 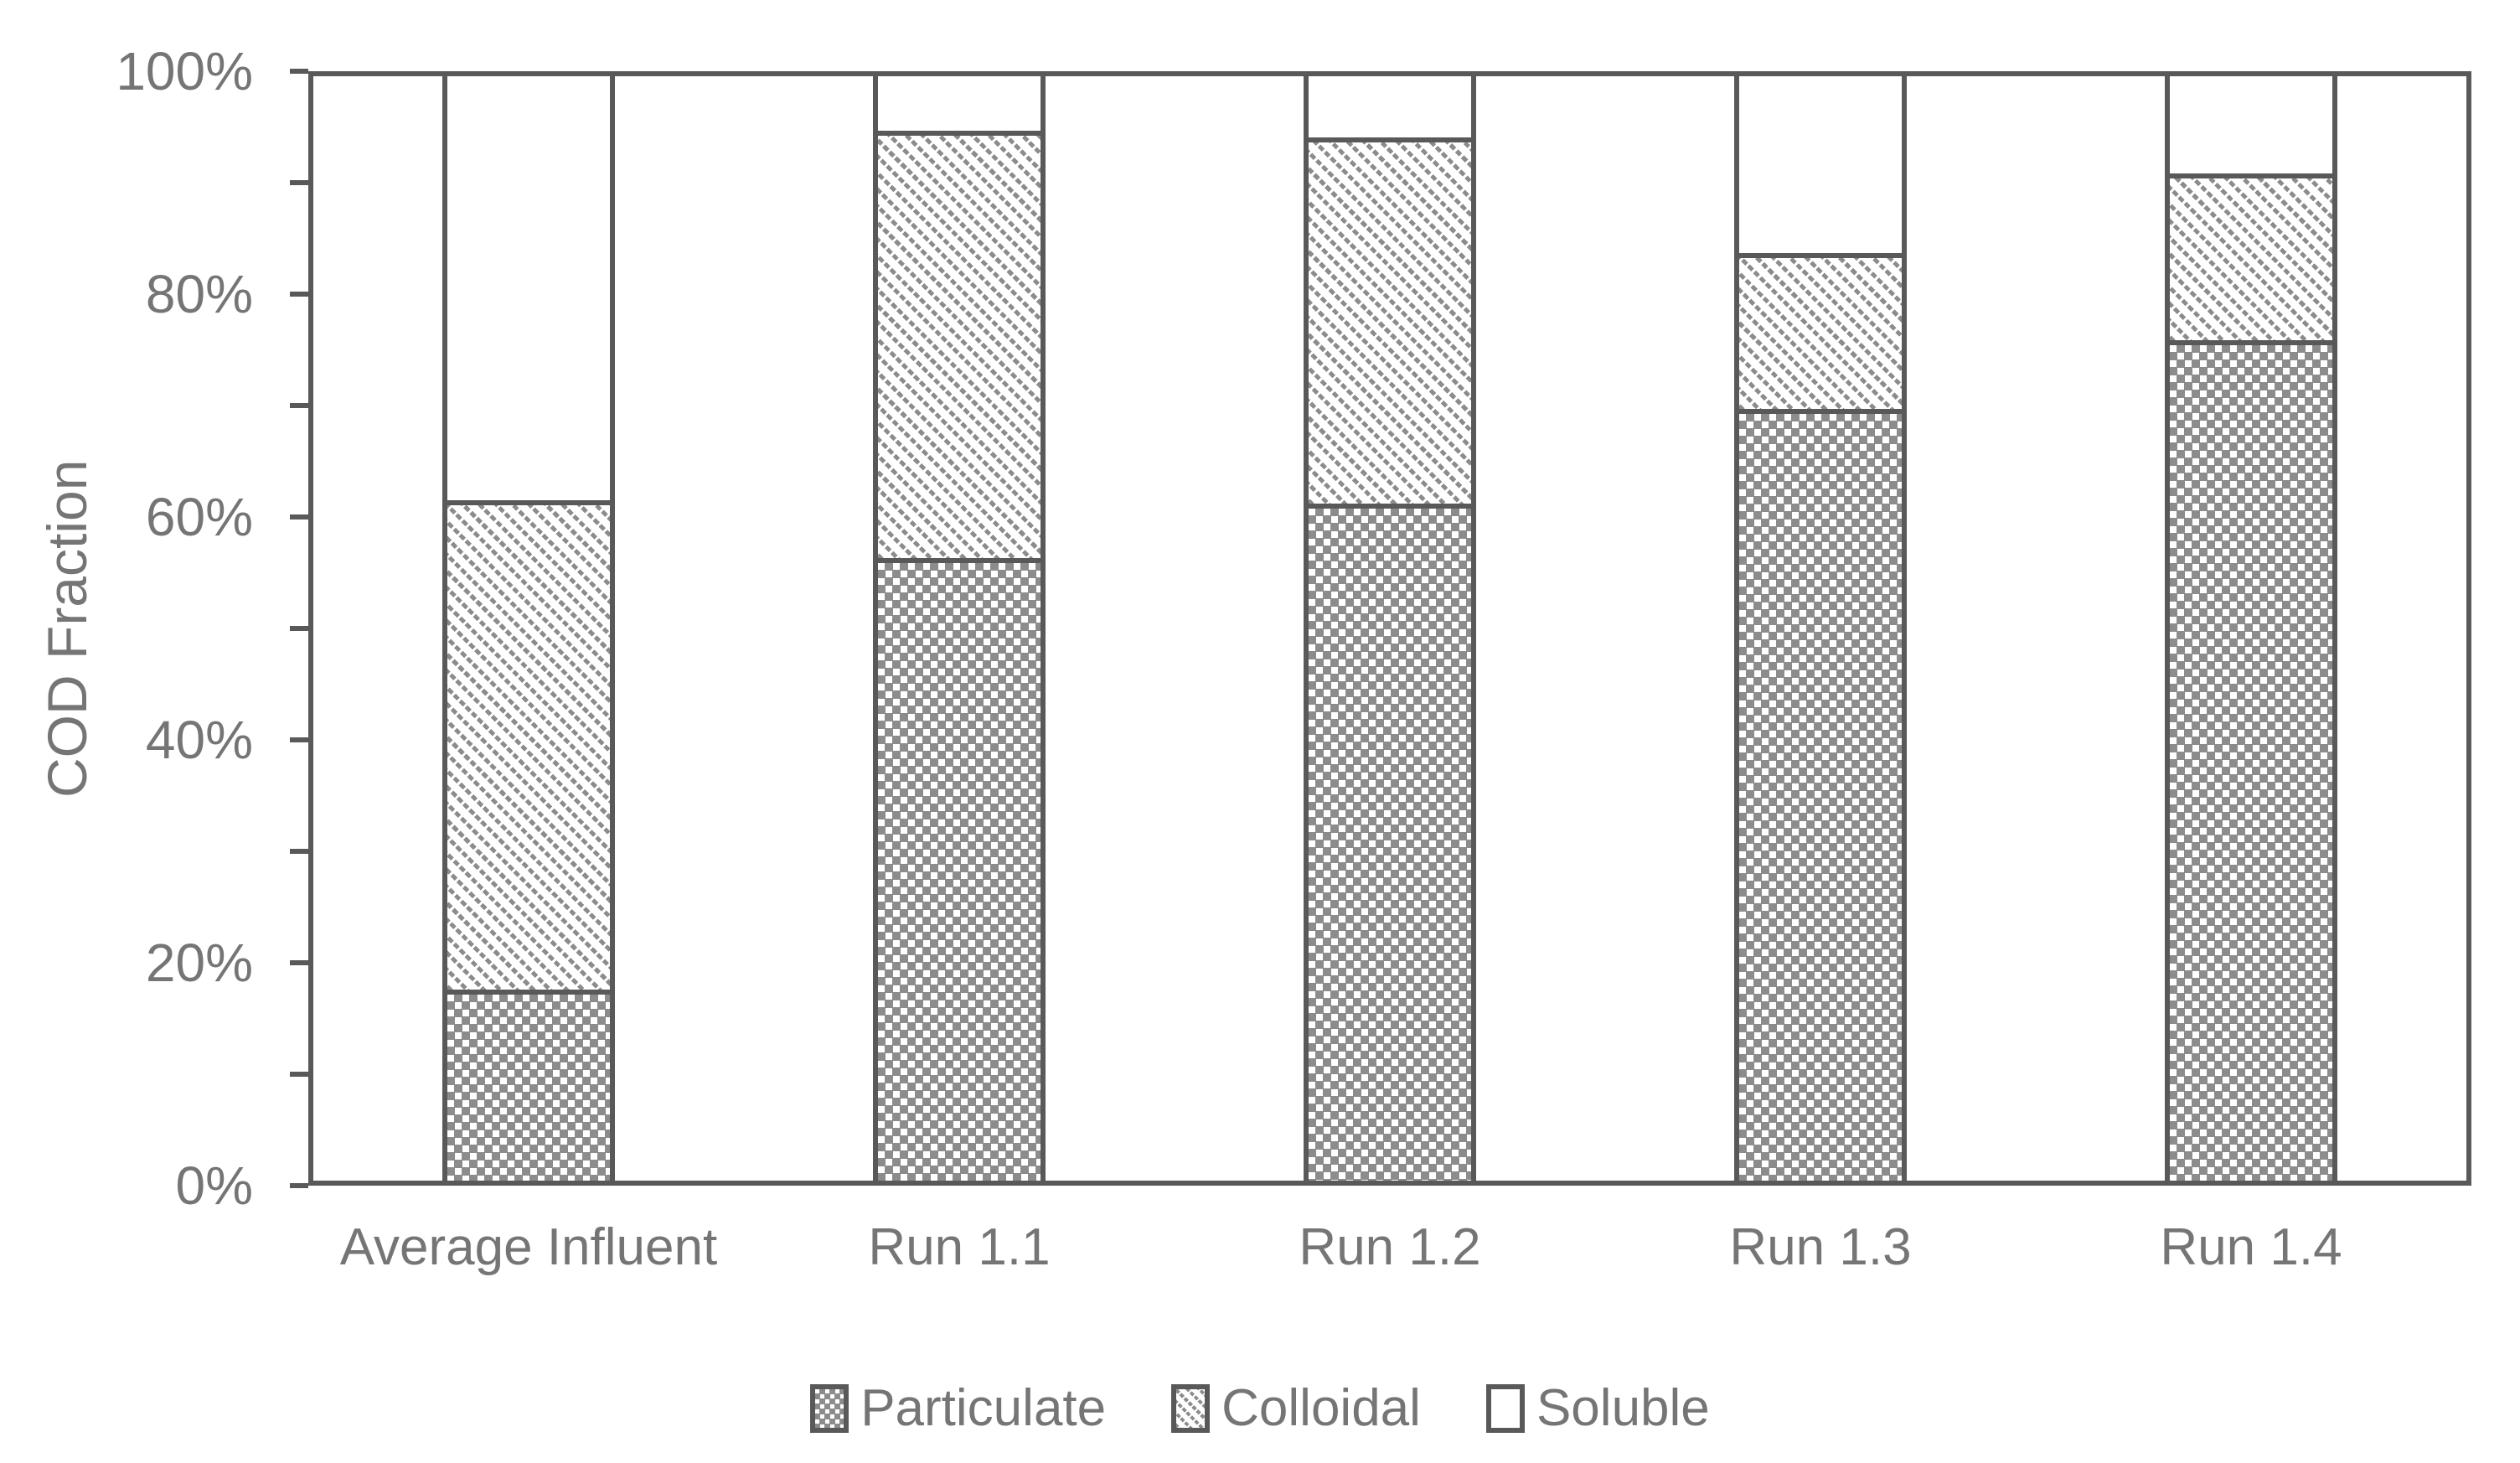 I want to click on x-label-run-1-3: Run 1.3, so click(x=1820, y=1247).